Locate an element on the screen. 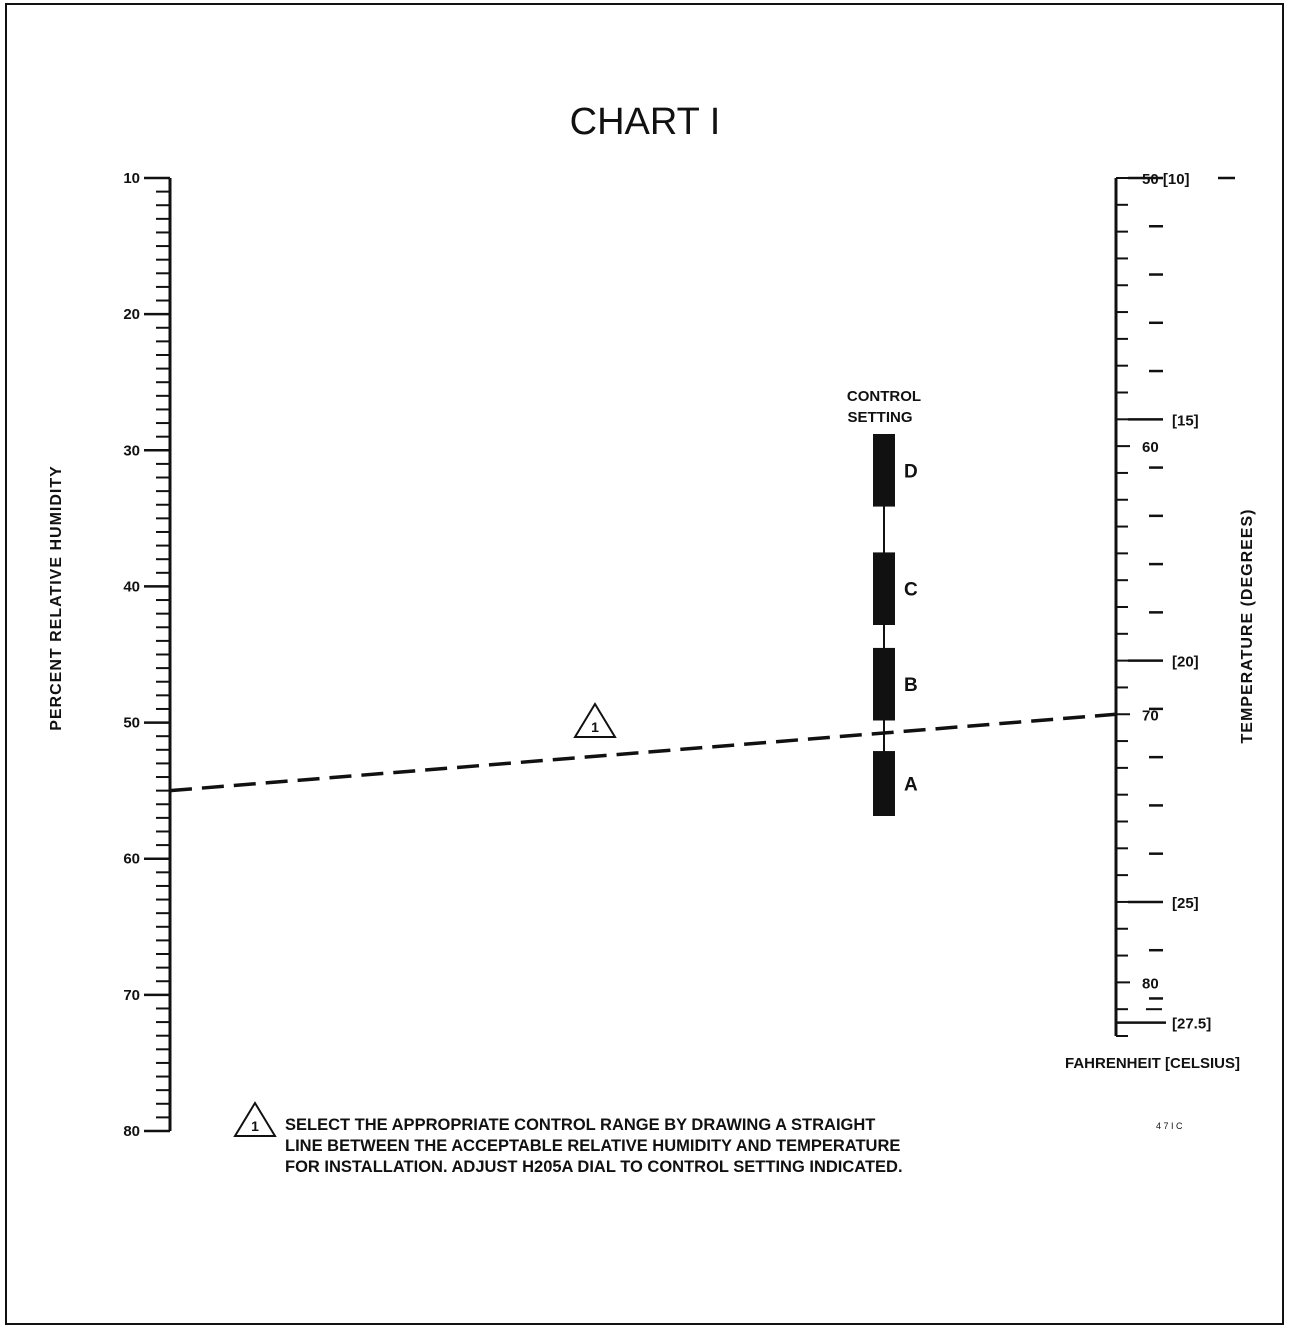  celsius-tick-label: [15] is located at coordinates (1185, 420).